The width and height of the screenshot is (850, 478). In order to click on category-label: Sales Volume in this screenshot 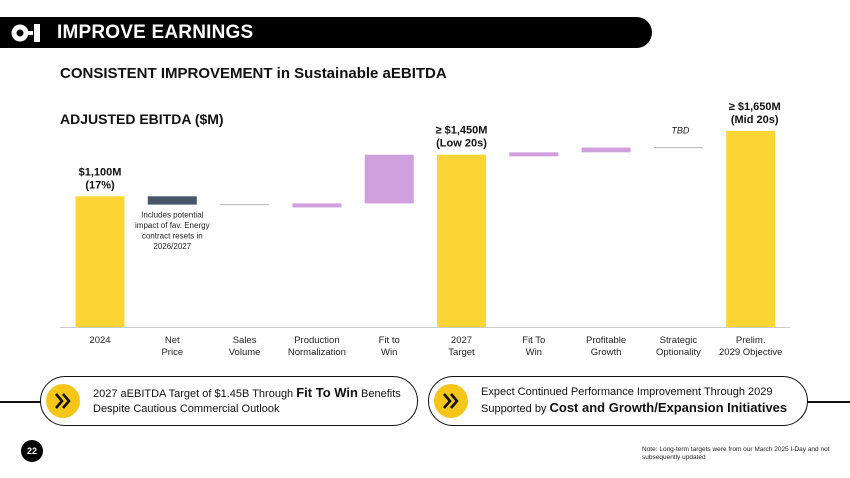, I will do `click(245, 346)`.